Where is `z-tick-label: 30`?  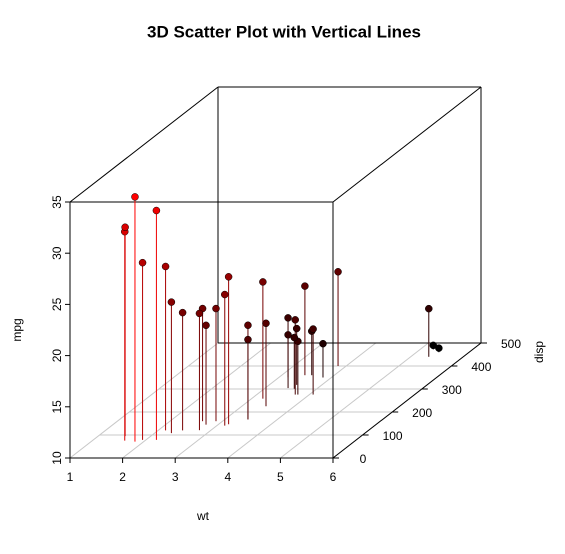 z-tick-label: 30 is located at coordinates (57, 253).